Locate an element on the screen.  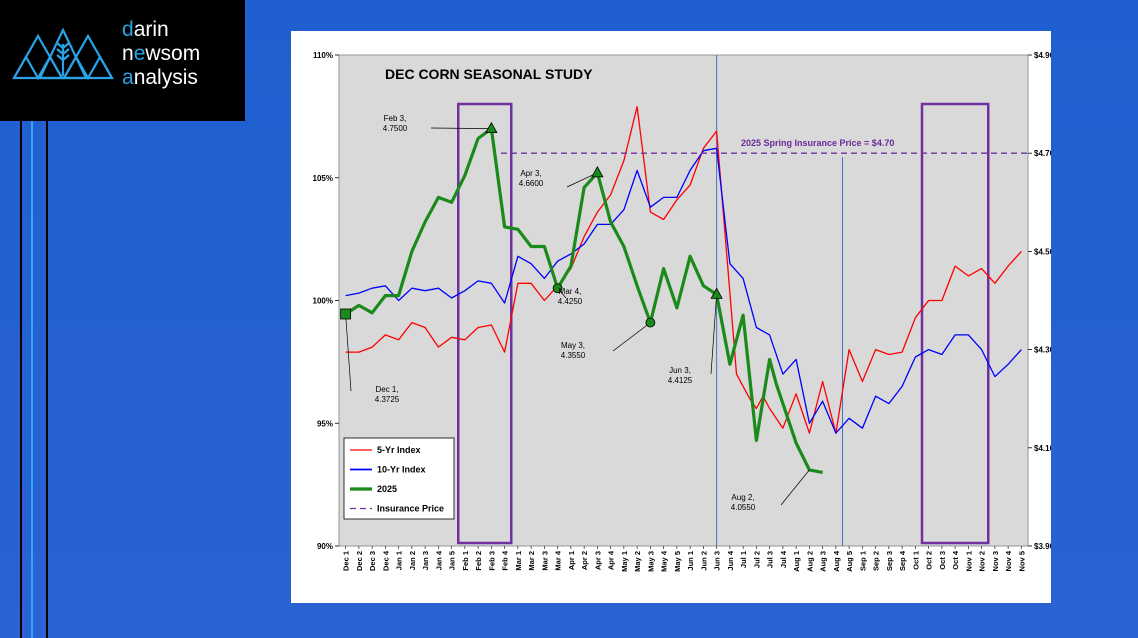
logo-wordmark: darin newsom analysis is located at coordinates (161, 53).